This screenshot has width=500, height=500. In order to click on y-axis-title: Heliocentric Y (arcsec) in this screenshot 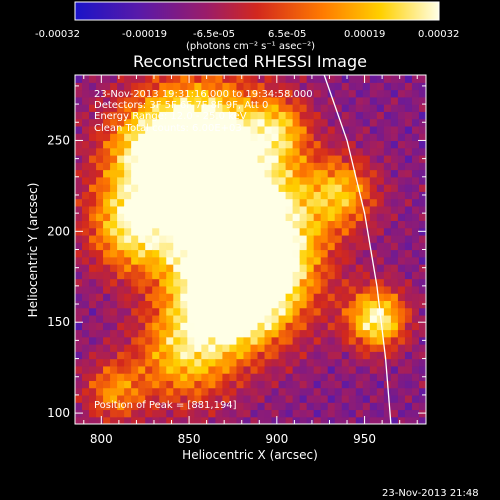, I will do `click(33, 250)`.